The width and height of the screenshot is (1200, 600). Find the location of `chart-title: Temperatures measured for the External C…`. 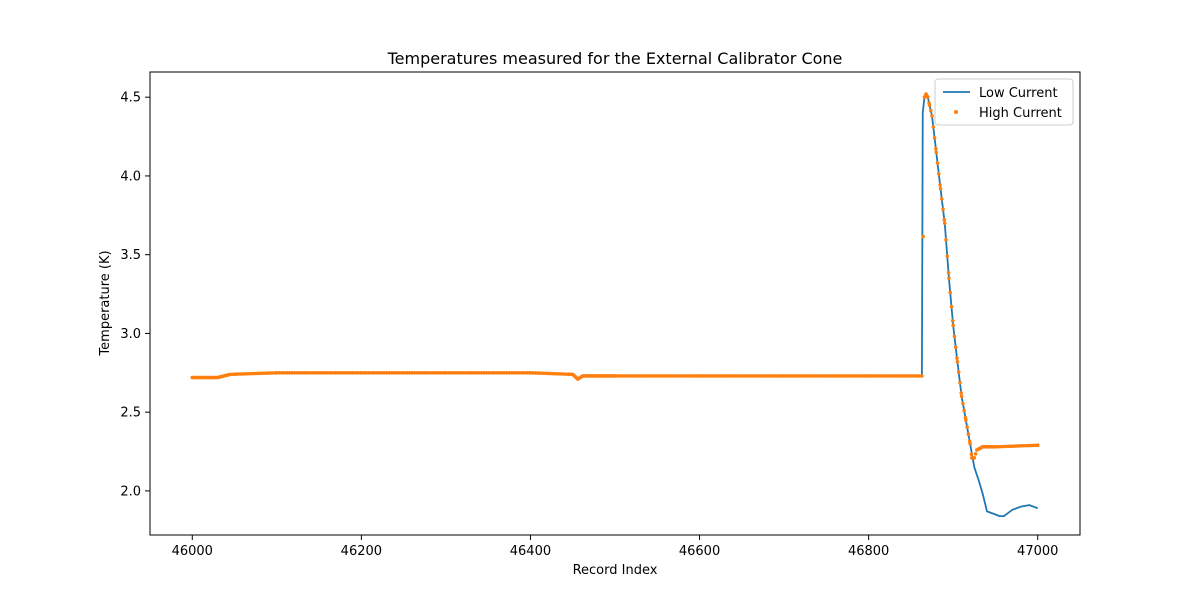

chart-title: Temperatures measured for the External C… is located at coordinates (615, 58).